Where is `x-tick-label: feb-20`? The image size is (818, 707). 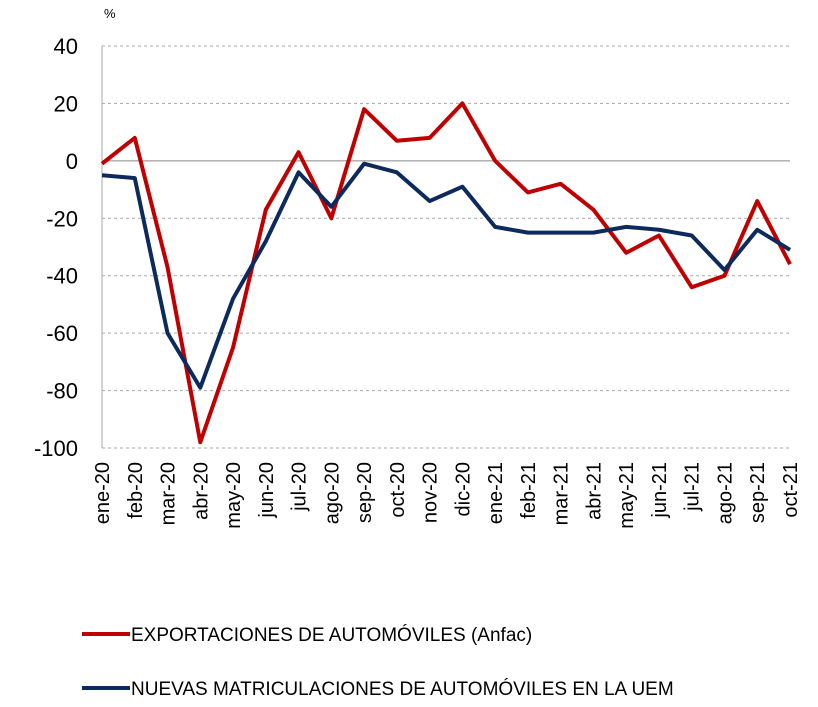
x-tick-label: feb-20 is located at coordinates (136, 490).